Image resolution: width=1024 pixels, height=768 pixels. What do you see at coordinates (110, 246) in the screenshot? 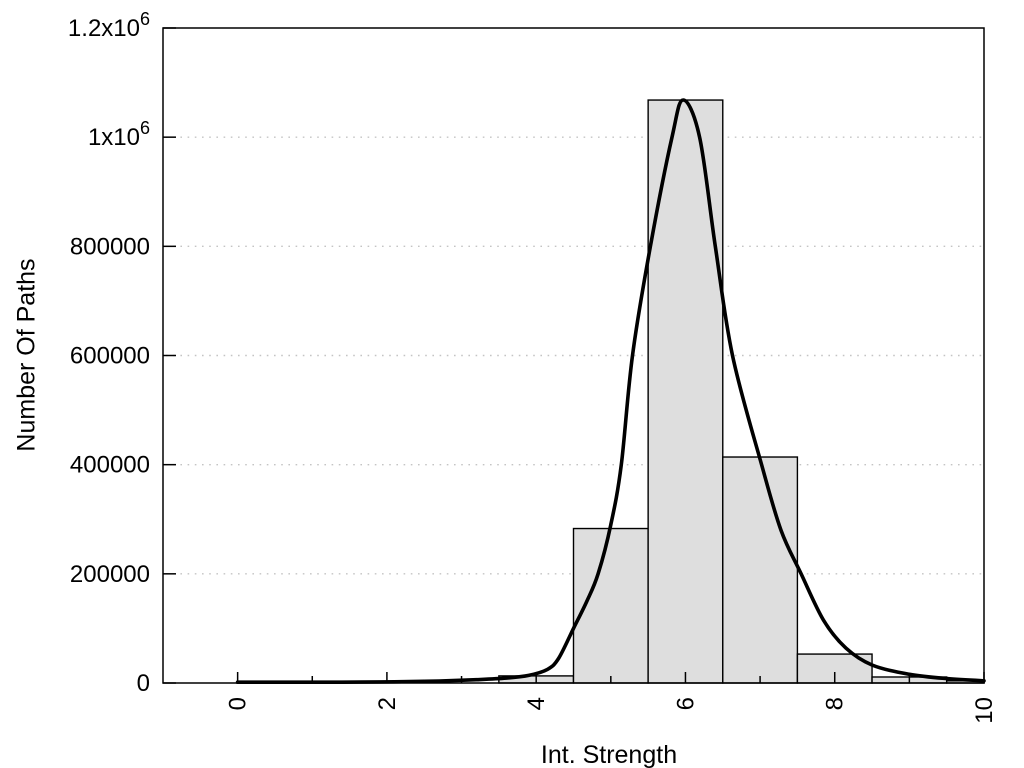
I see `y-tick-label: 800000` at bounding box center [110, 246].